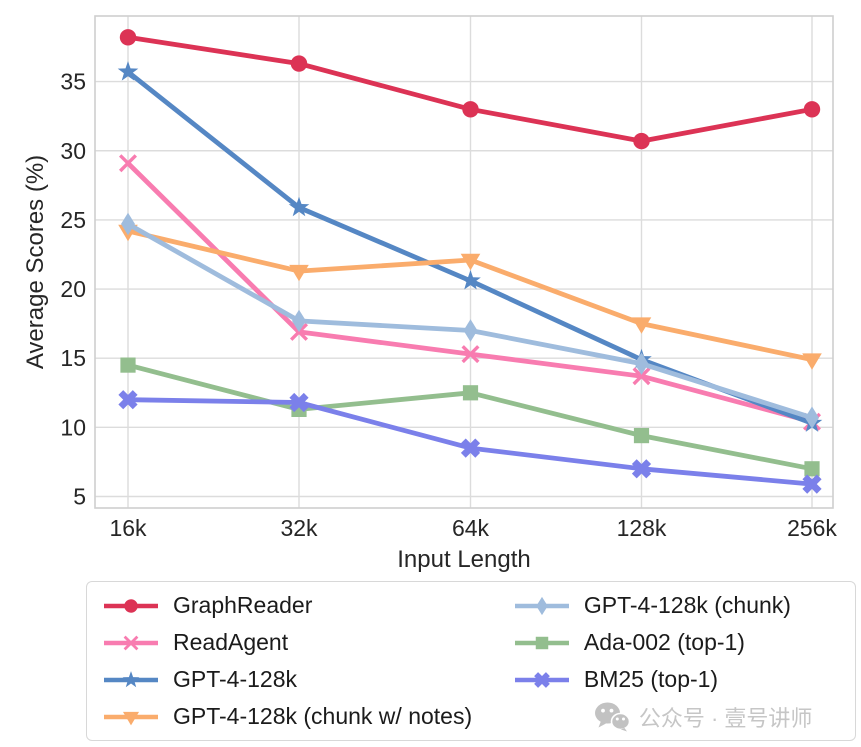 The height and width of the screenshot is (747, 861). I want to click on legend-marker-diamond, so click(541, 605).